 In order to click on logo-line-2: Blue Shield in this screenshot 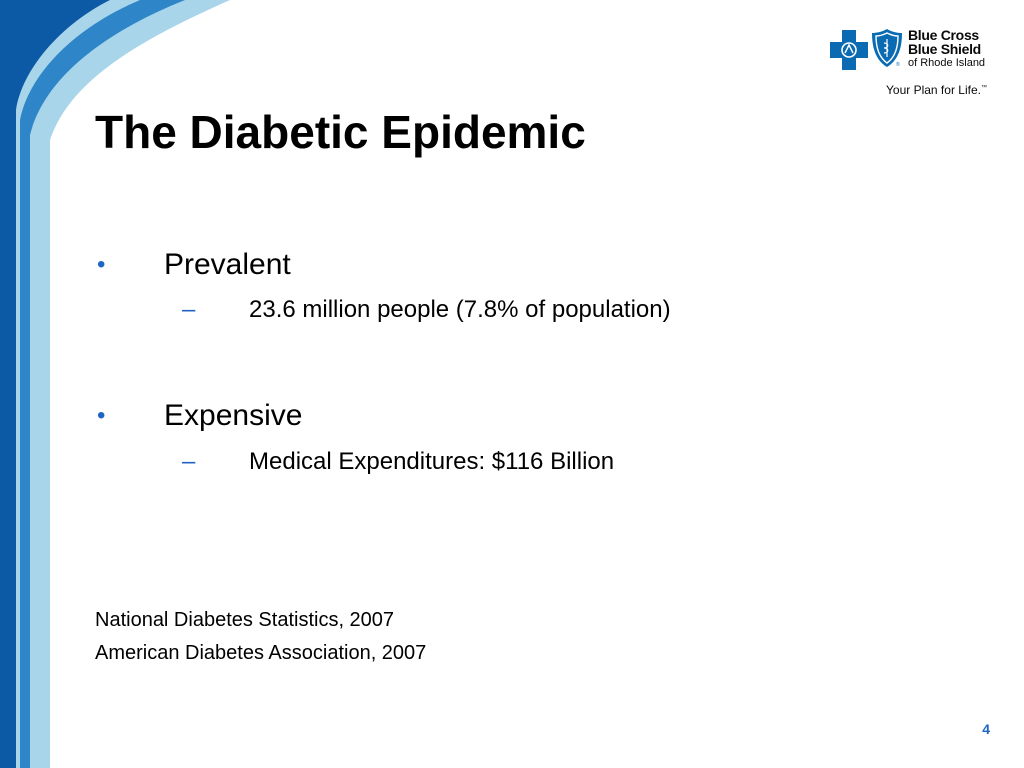, I will do `click(944, 49)`.